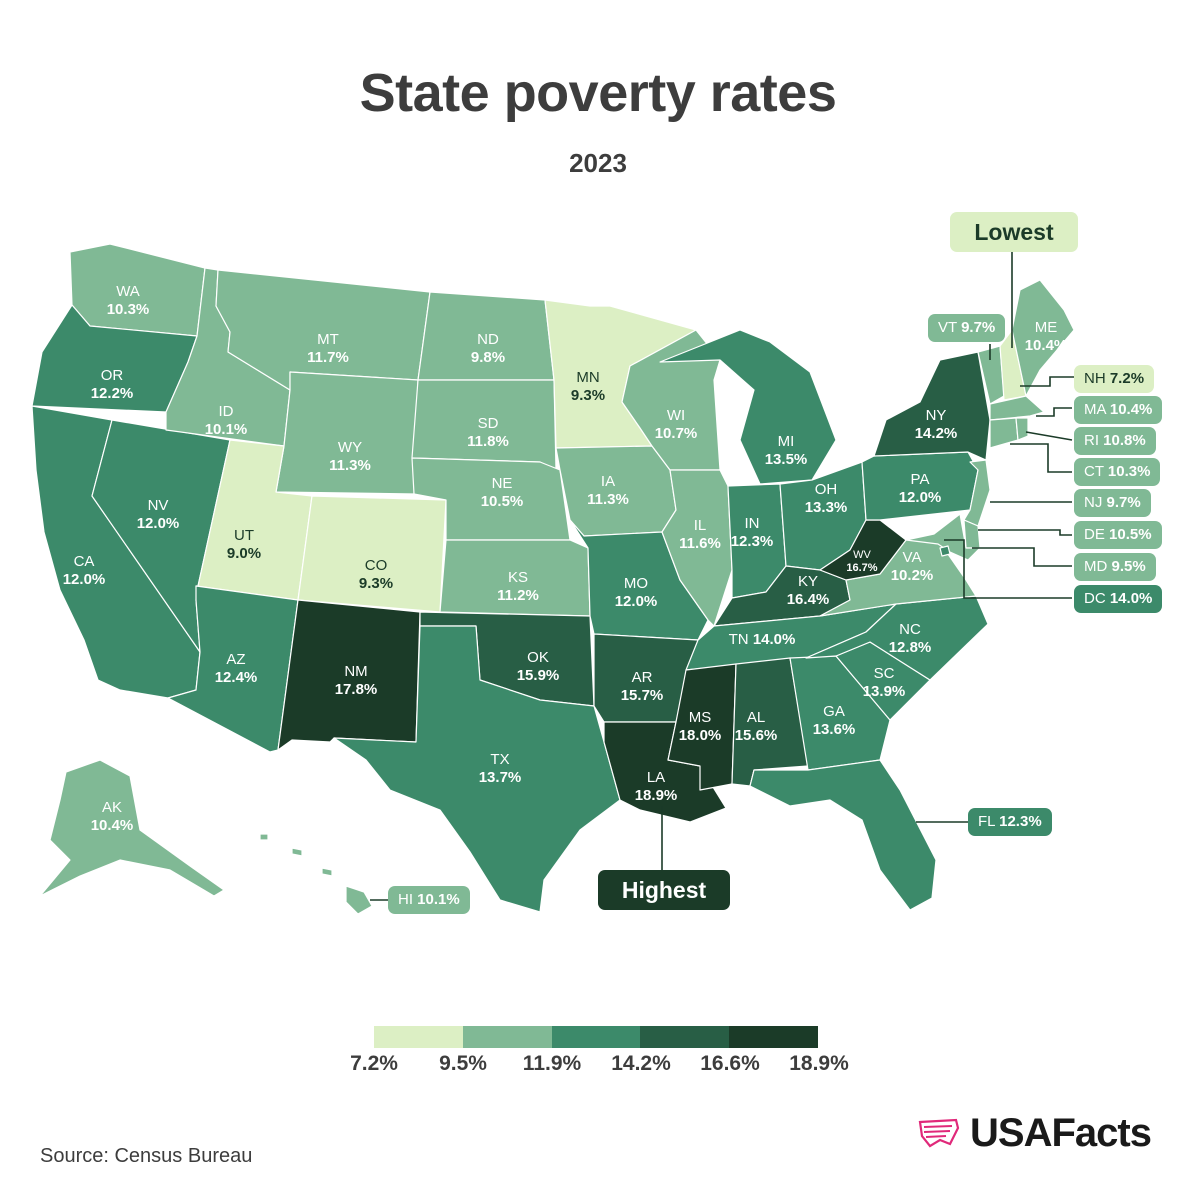 The image size is (1196, 1196). Describe the element at coordinates (244, 544) in the screenshot. I see `state-label-UT: UT 9.0%` at that location.